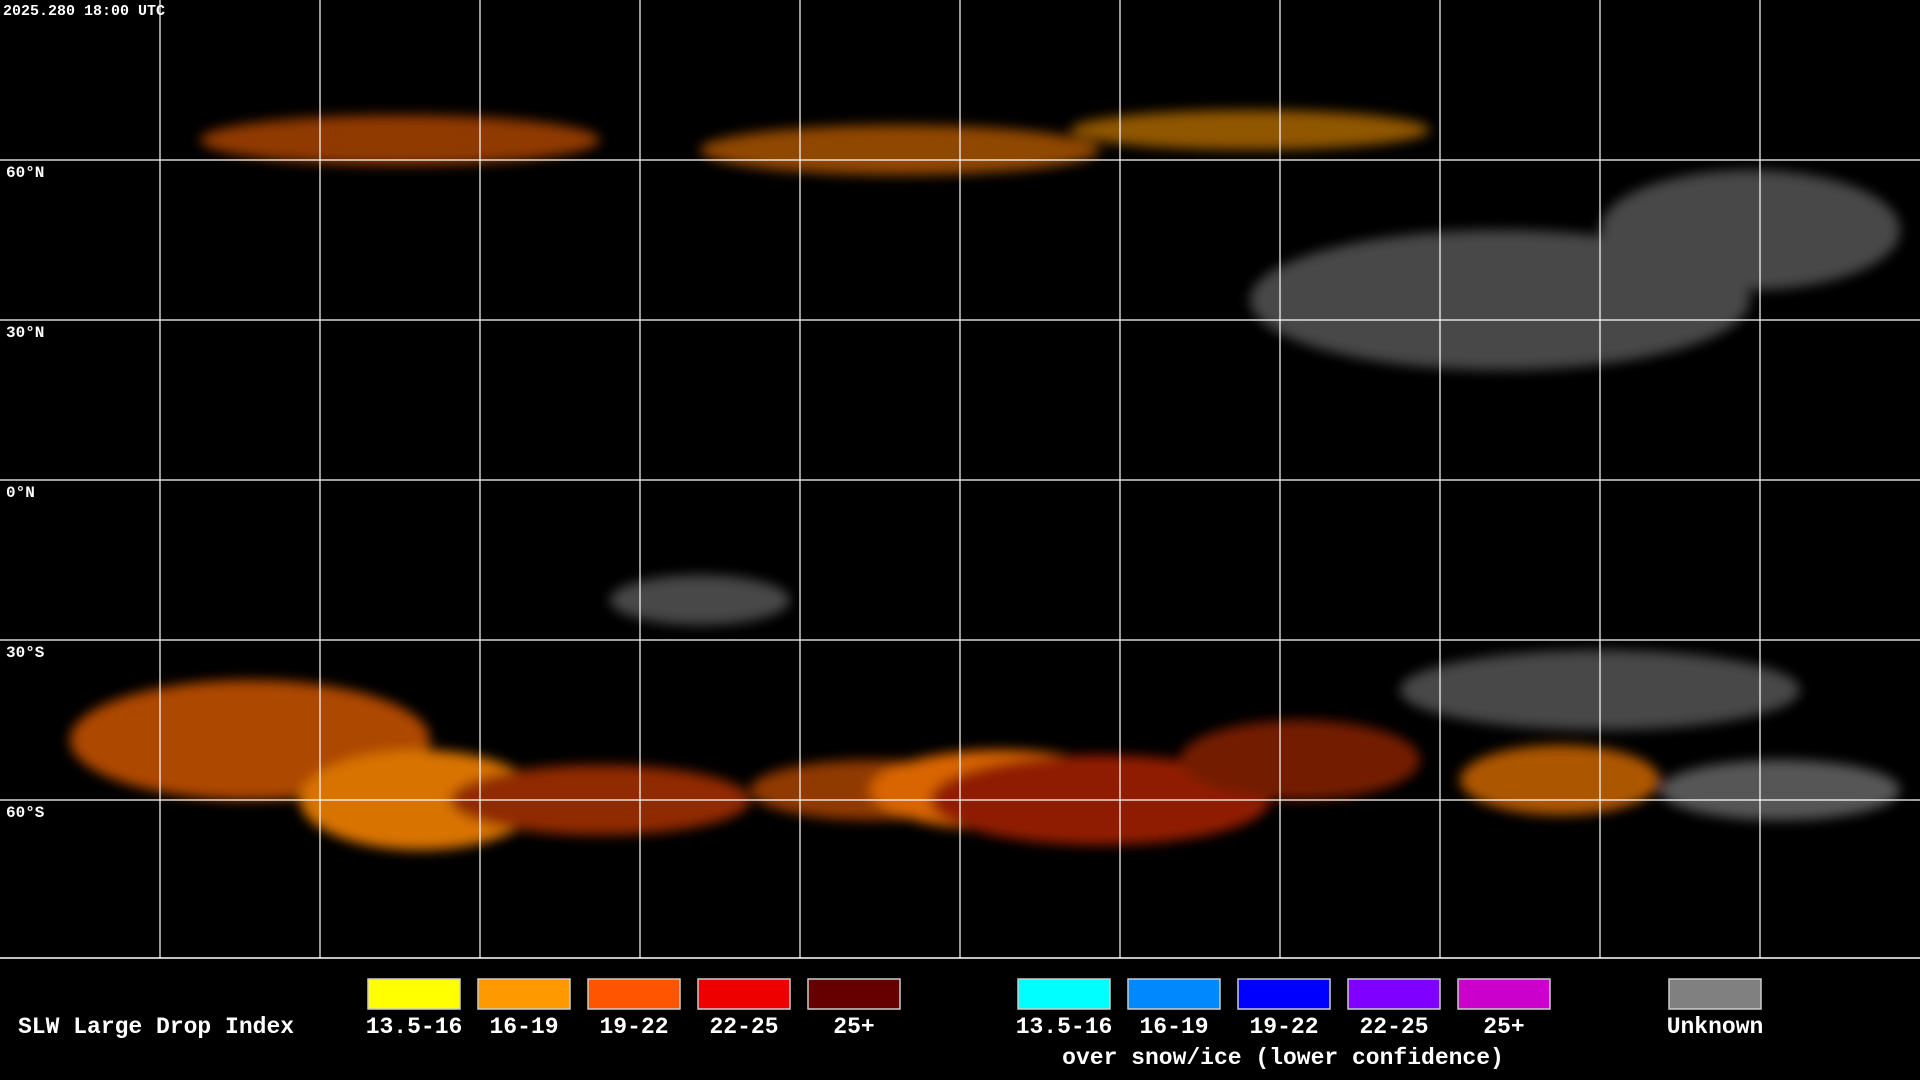  What do you see at coordinates (25, 173) in the screenshot?
I see `latitude-label: 60°N` at bounding box center [25, 173].